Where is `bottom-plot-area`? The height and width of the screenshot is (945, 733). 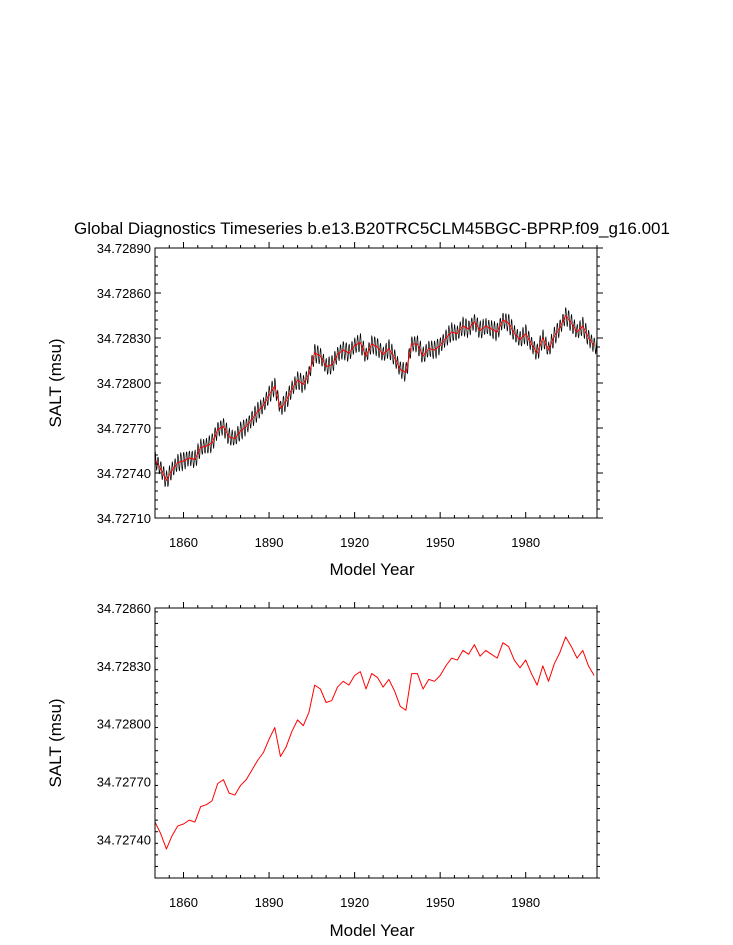
bottom-plot-area is located at coordinates (375, 743).